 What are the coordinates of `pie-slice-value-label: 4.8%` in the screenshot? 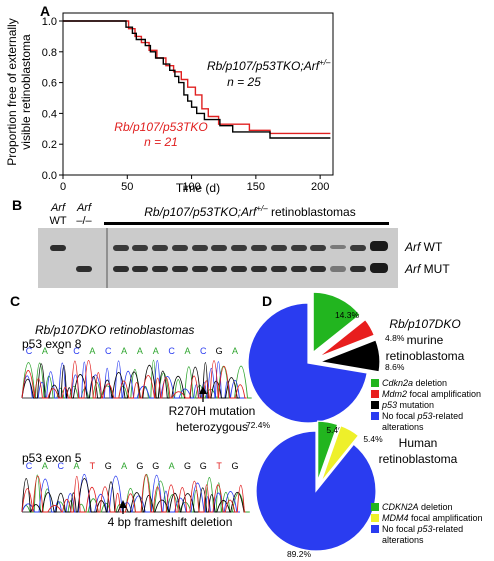 It's located at (395, 338).